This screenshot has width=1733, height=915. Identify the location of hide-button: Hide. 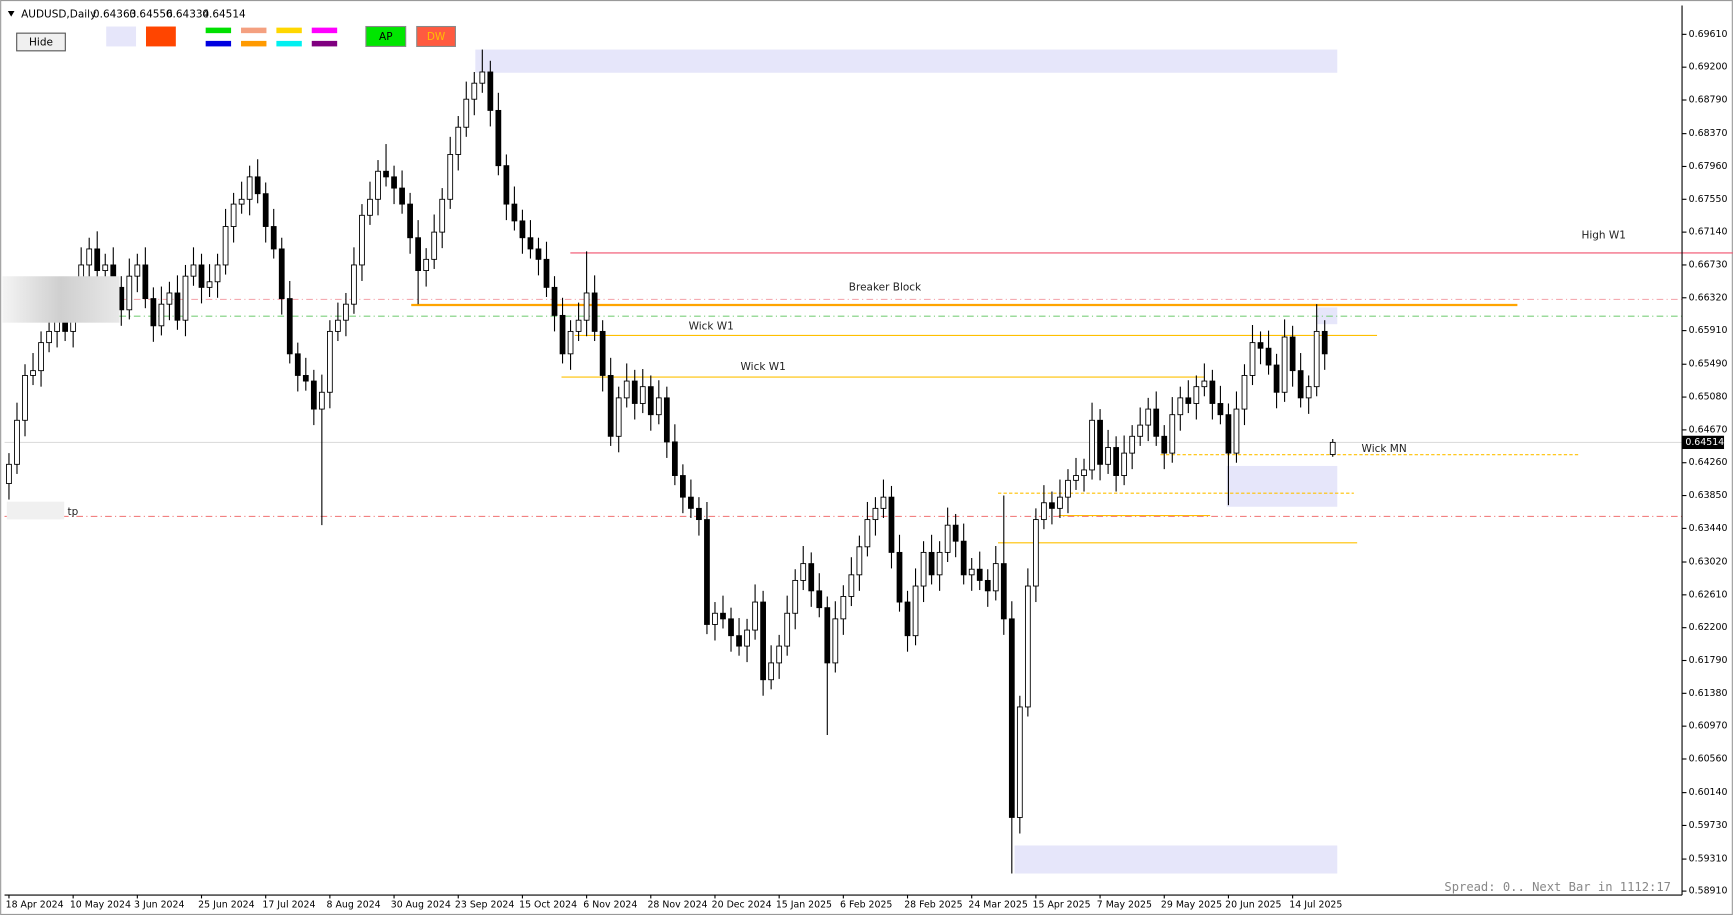
(41, 42).